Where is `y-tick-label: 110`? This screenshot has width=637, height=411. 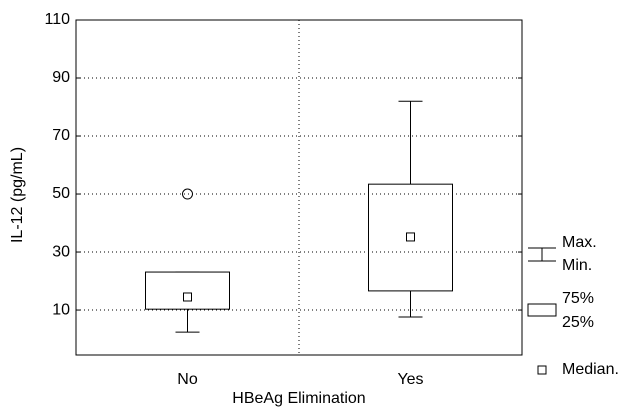
y-tick-label: 110 is located at coordinates (57, 19).